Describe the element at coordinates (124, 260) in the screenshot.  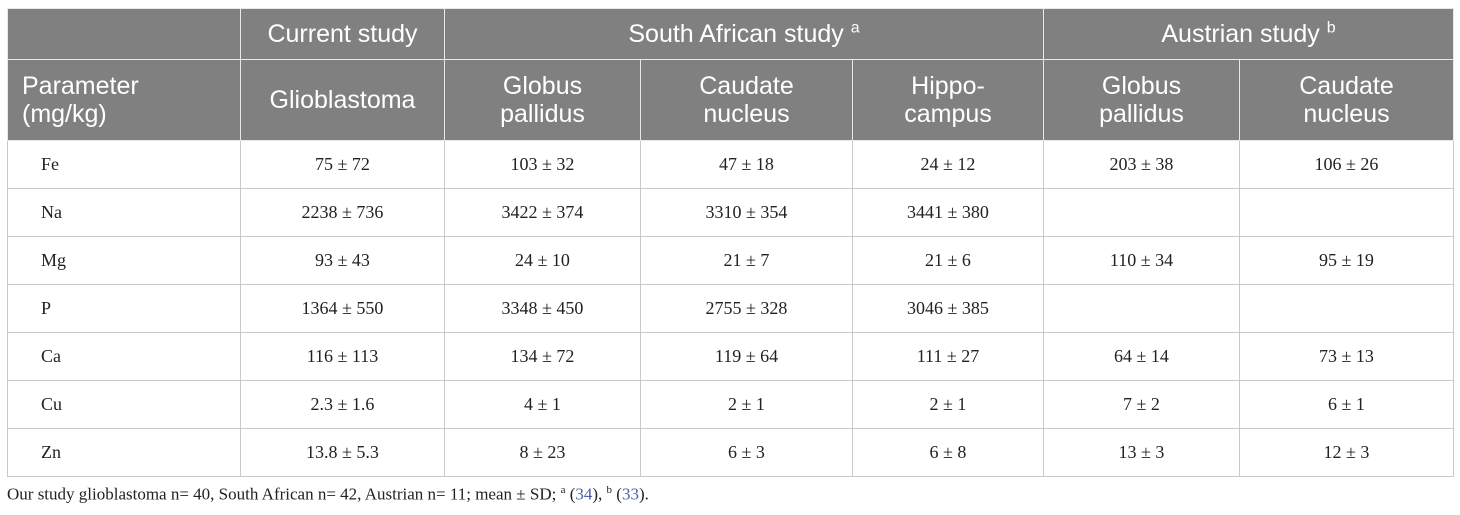
I see `parameter-cell: Mg` at that location.